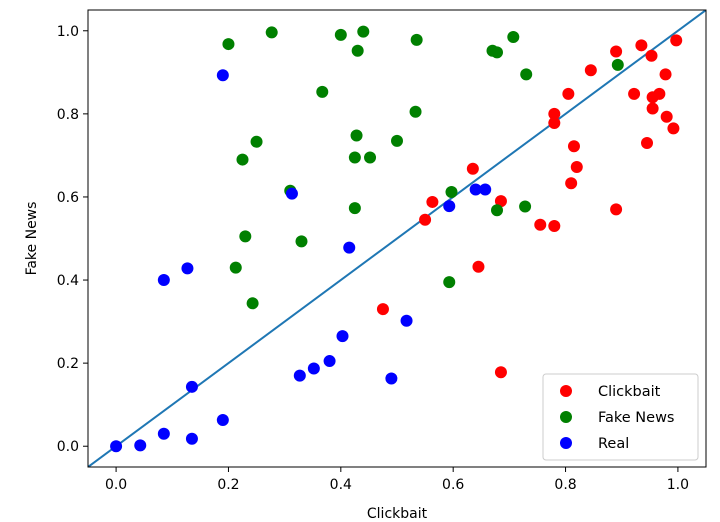  Describe the element at coordinates (68, 364) in the screenshot. I see `y-tick-label: 0.2` at that location.